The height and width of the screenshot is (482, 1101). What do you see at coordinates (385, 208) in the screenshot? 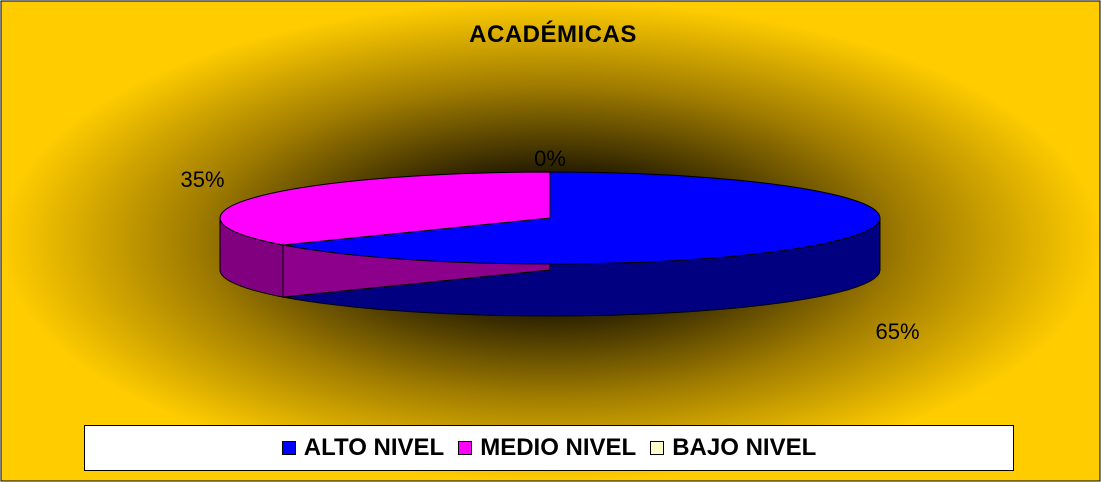
I see `pie-slice-medio-nivel` at bounding box center [385, 208].